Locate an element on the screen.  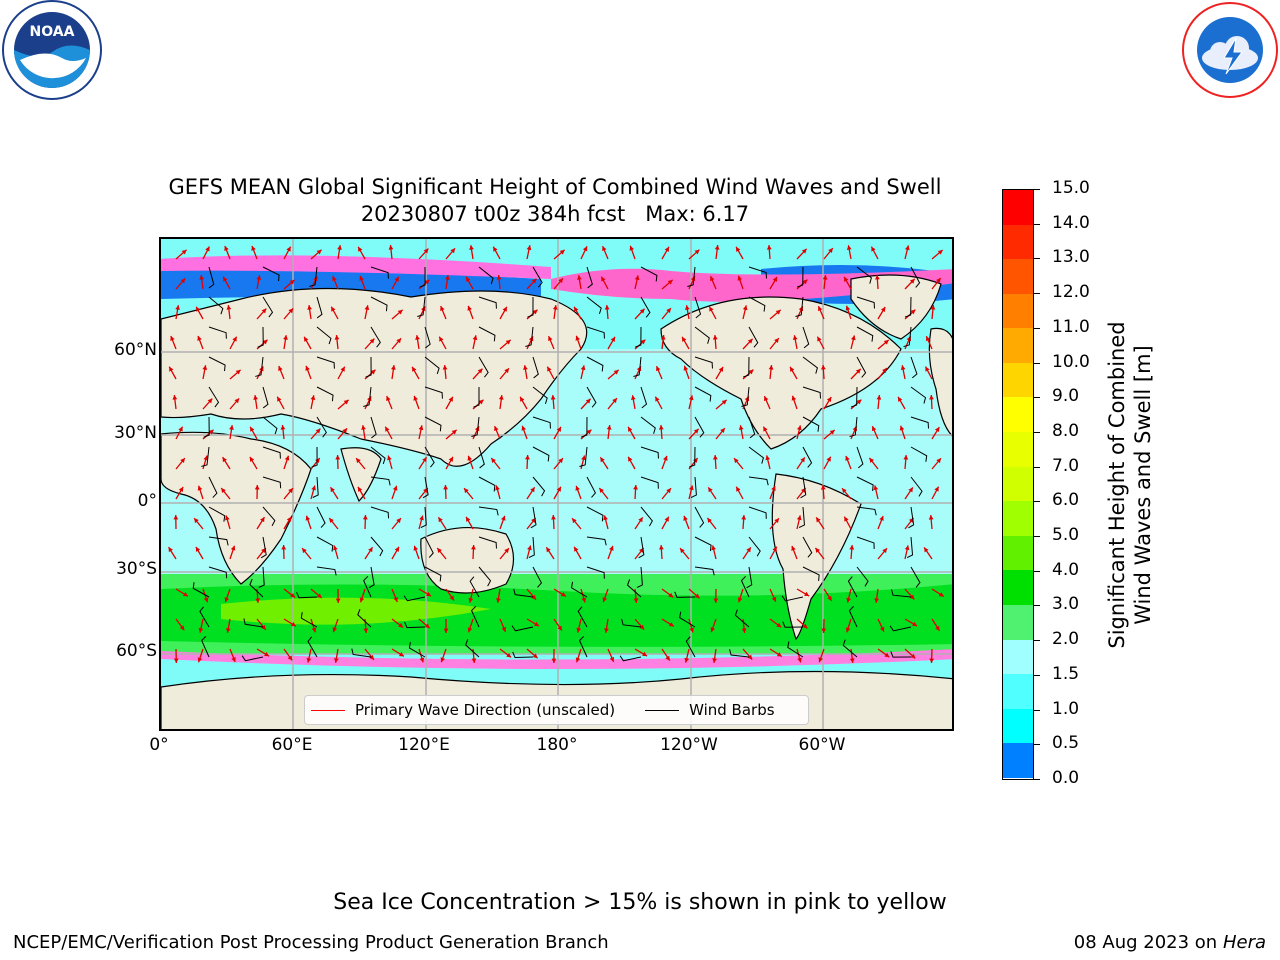
southern-ocean-max is located at coordinates (356, 611).